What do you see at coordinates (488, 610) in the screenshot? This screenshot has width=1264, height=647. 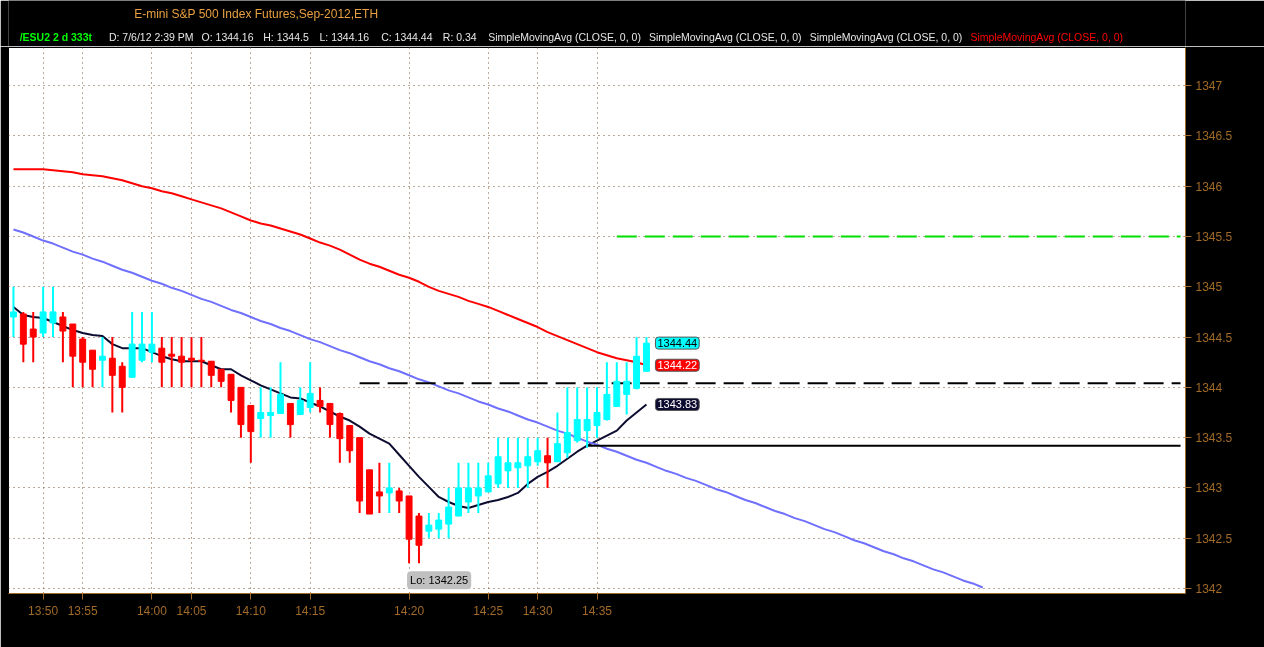 I see `x-tick-label: 14:25` at bounding box center [488, 610].